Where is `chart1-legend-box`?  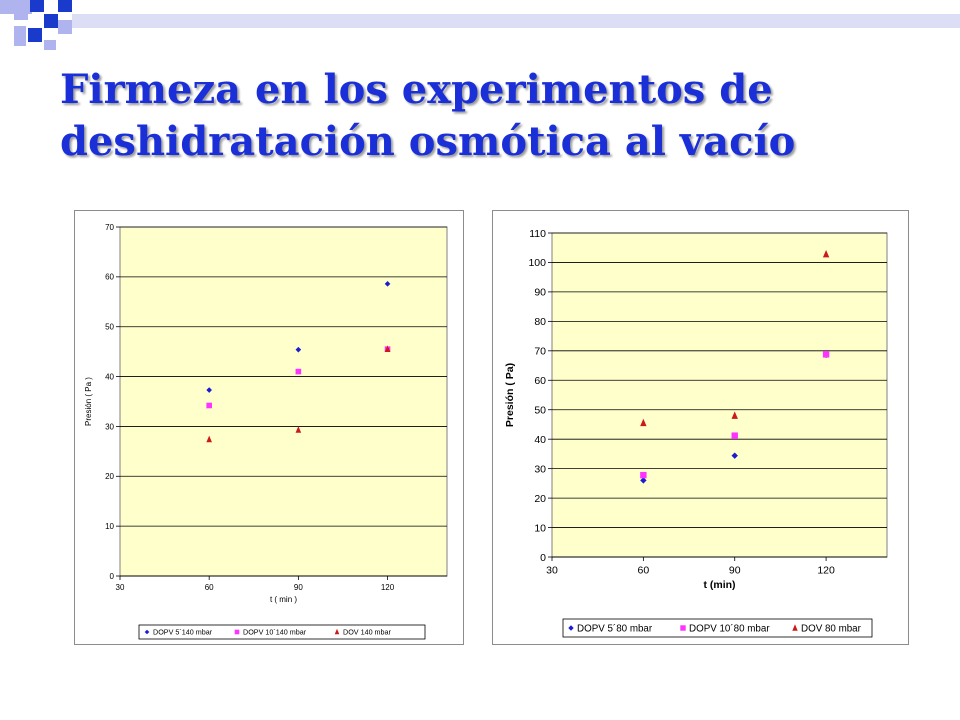
chart1-legend-box is located at coordinates (282, 632).